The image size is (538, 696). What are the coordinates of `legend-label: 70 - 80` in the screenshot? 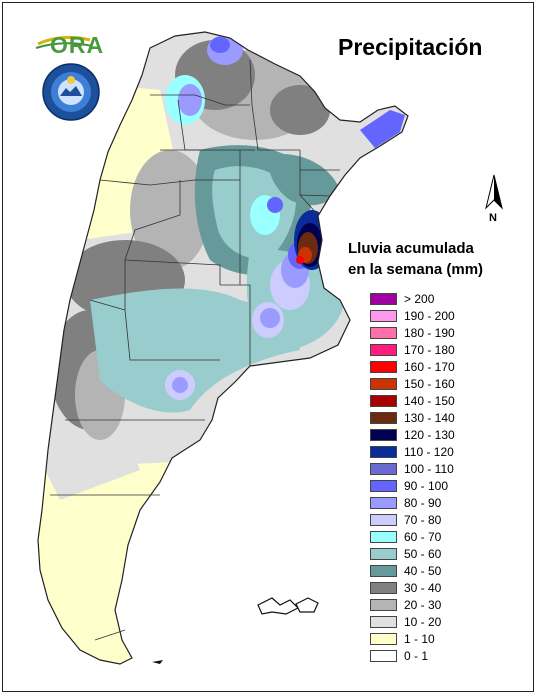 It's located at (423, 519).